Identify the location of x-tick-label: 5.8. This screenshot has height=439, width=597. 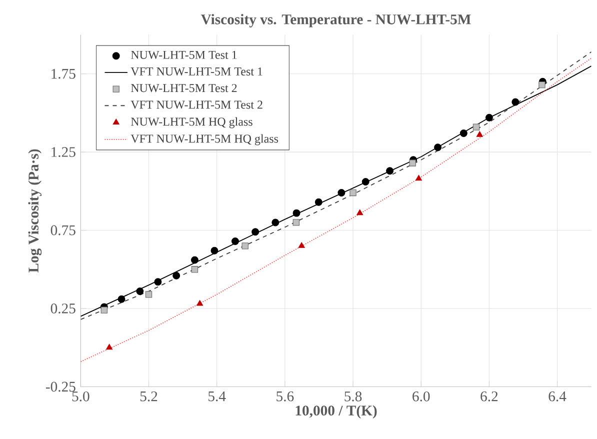
(353, 396).